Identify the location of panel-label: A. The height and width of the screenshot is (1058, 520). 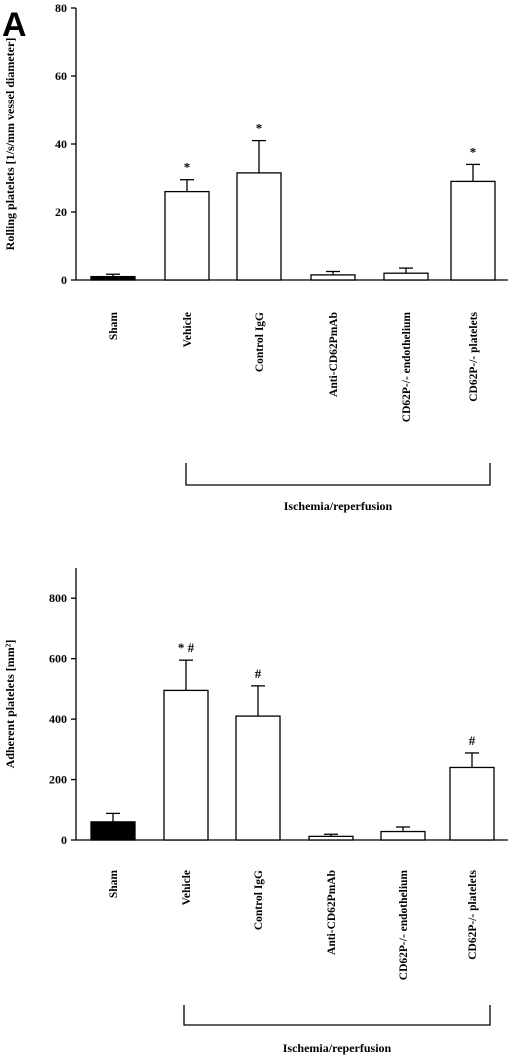
(14, 25).